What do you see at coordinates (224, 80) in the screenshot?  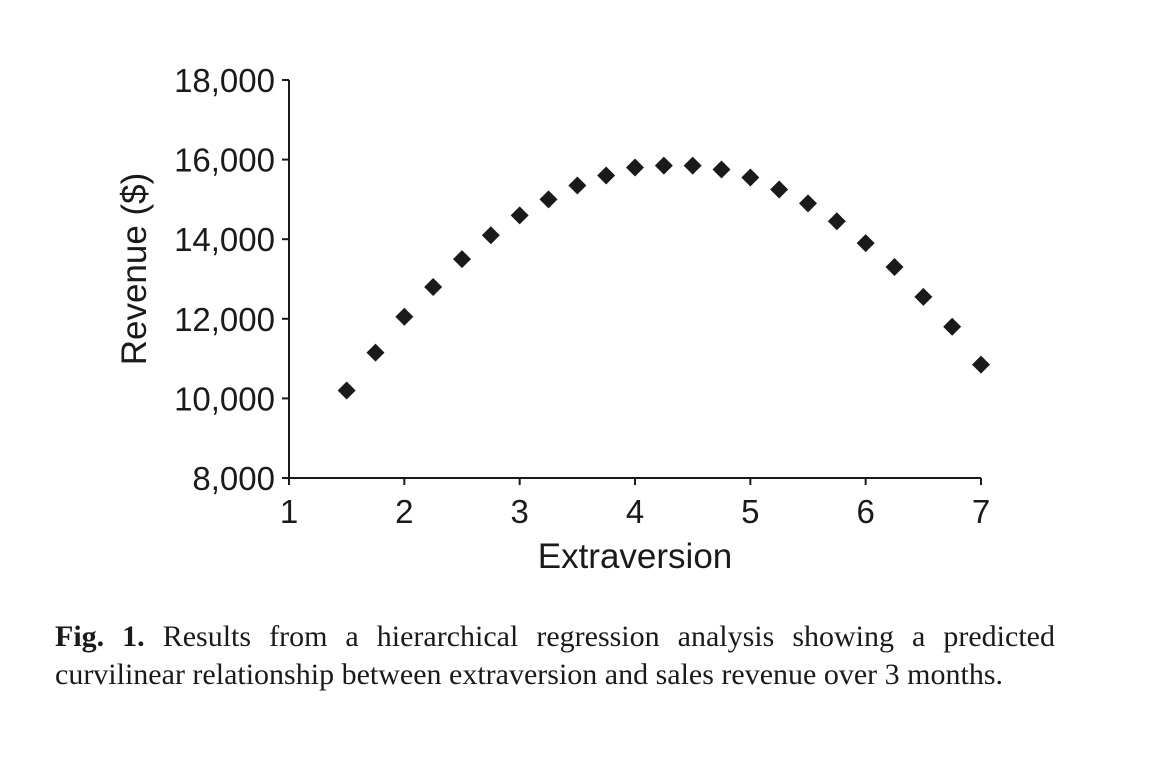 I see `y-tick-label: 18,000` at bounding box center [224, 80].